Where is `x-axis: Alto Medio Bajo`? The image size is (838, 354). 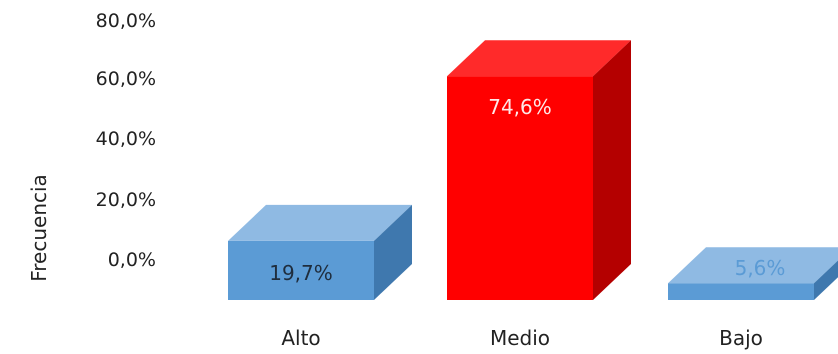
x-axis: Alto Medio Bajo is located at coordinates (522, 338).